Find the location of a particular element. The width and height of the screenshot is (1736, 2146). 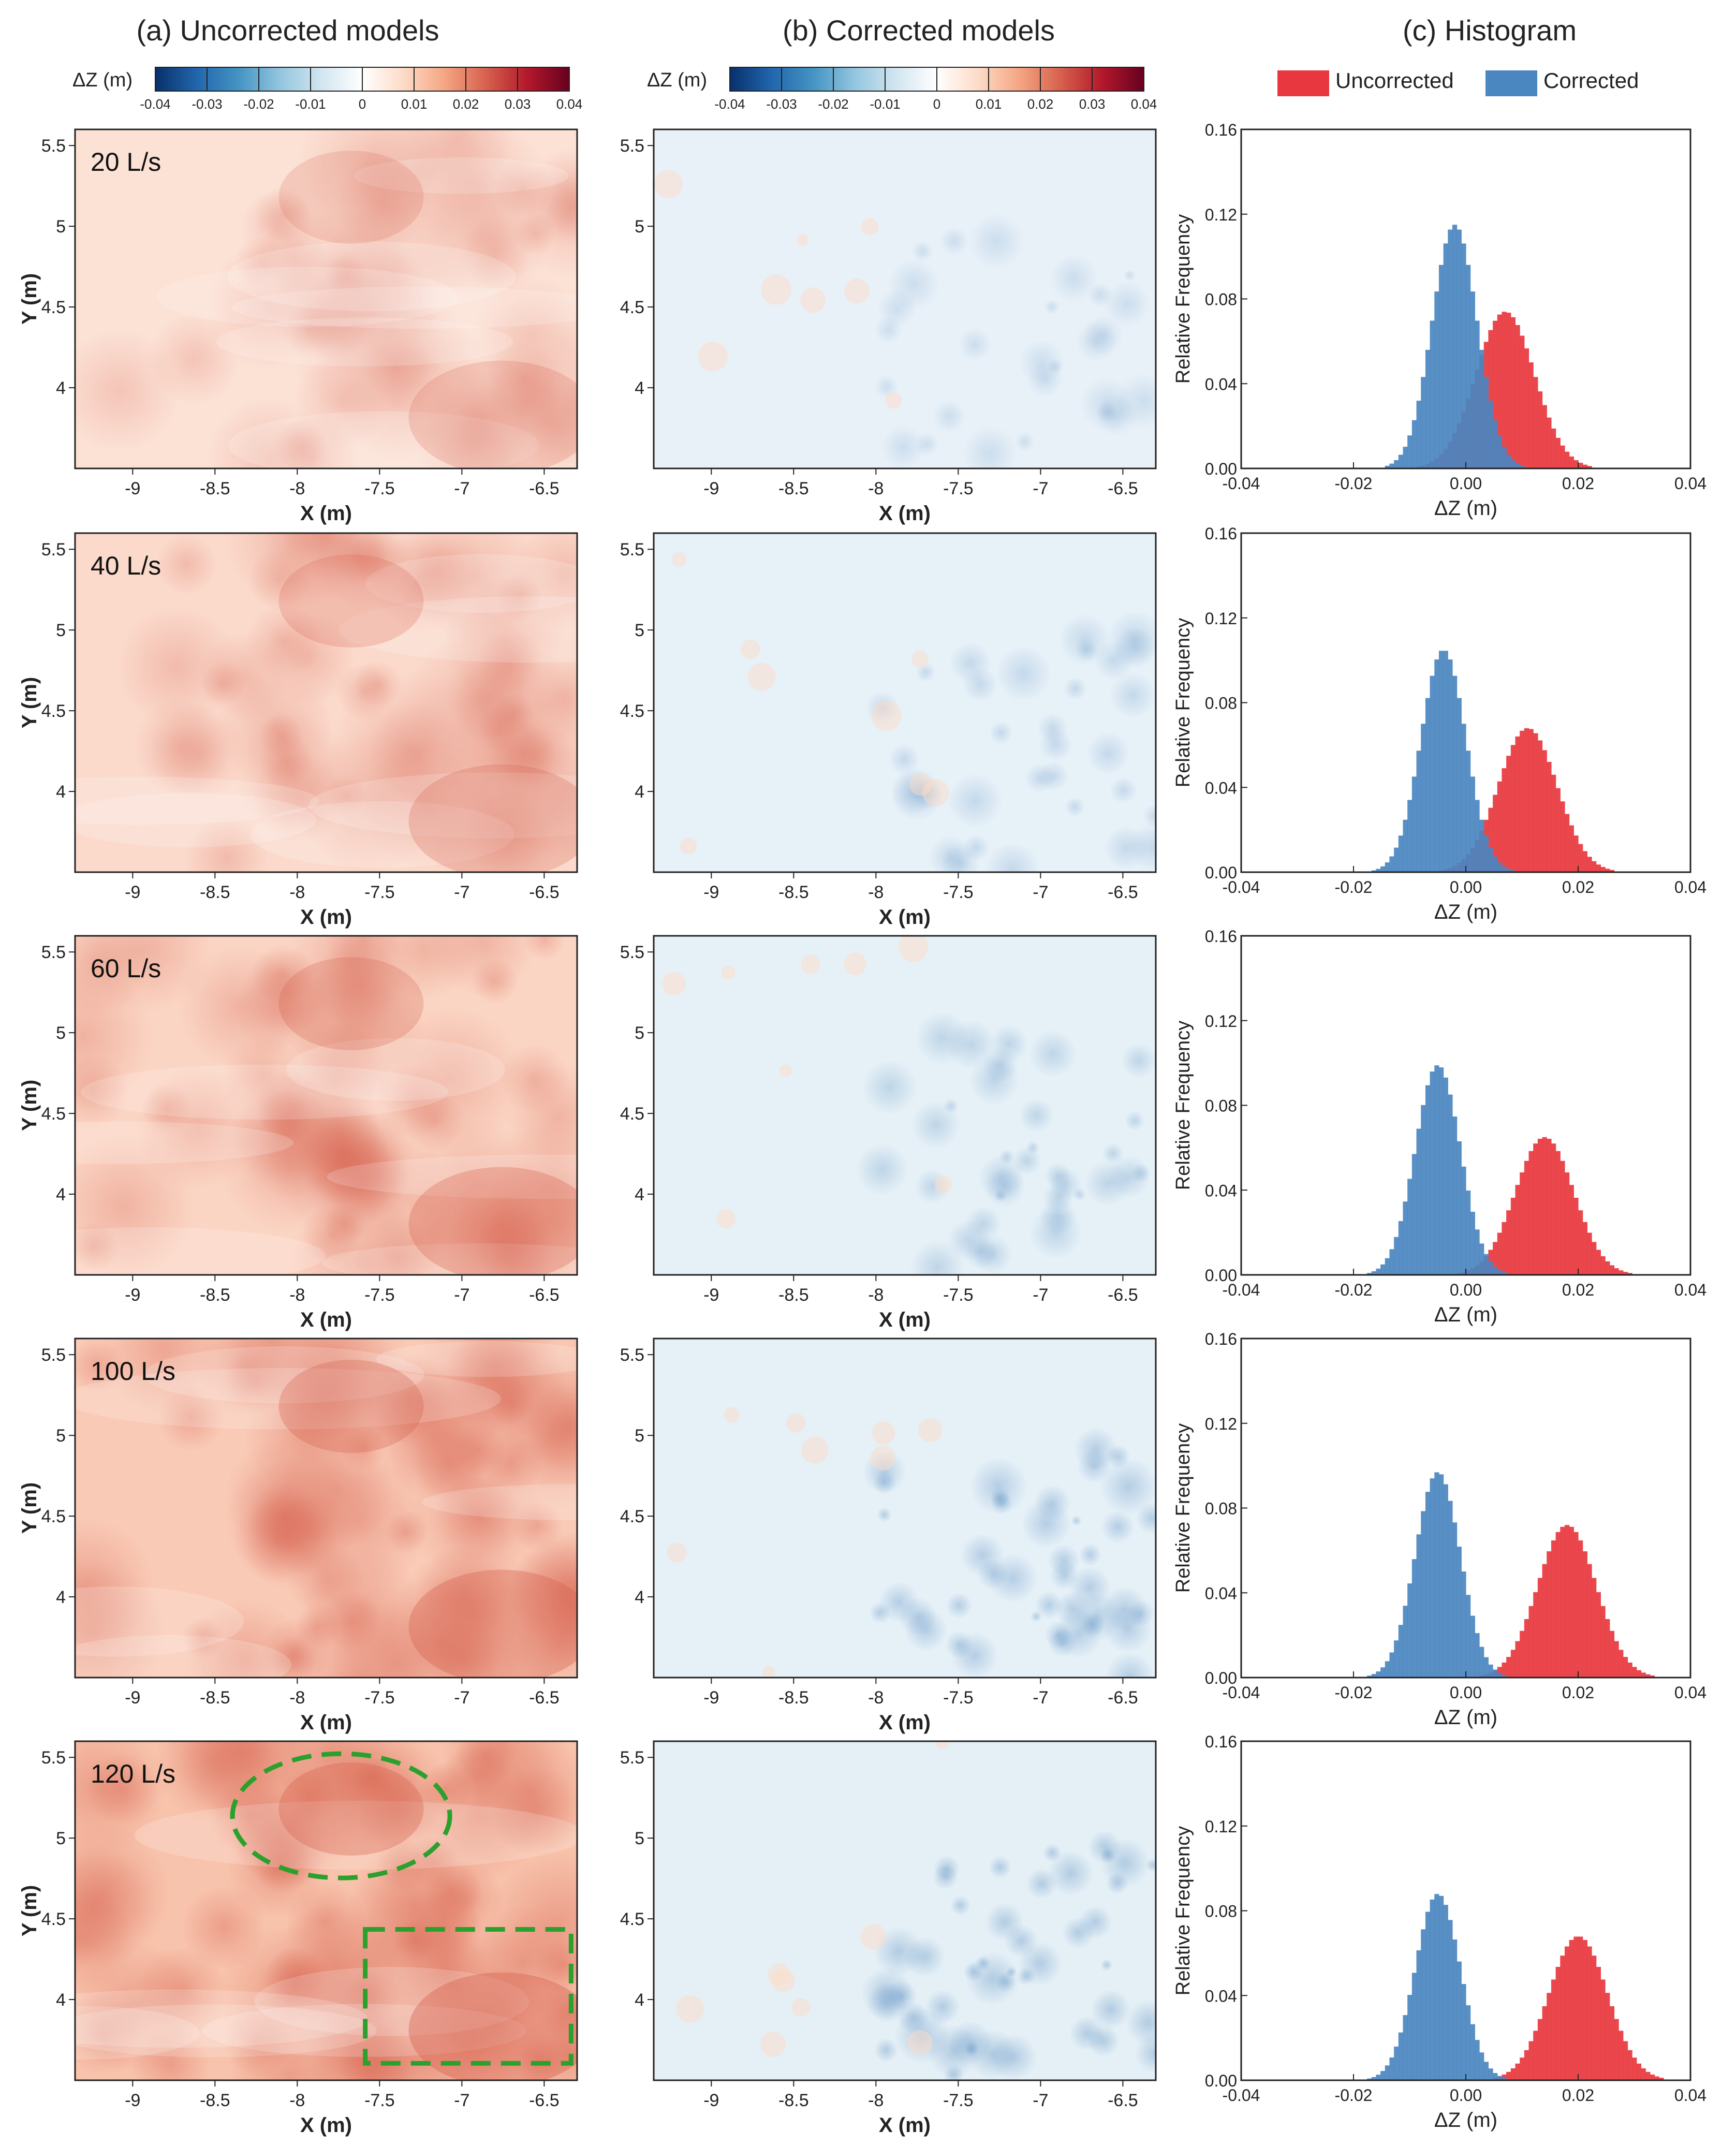

hist-x-axis-label: ΔZ (m) is located at coordinates (1465, 912).